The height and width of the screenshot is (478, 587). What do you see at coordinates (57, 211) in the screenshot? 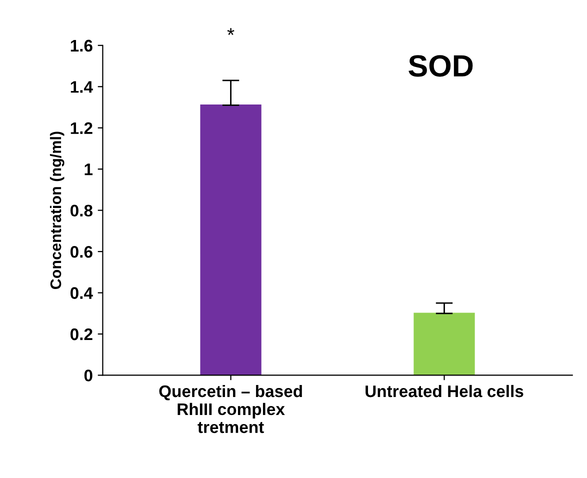
I see `y-axis-title: Concentration (ng/ml)` at bounding box center [57, 211].